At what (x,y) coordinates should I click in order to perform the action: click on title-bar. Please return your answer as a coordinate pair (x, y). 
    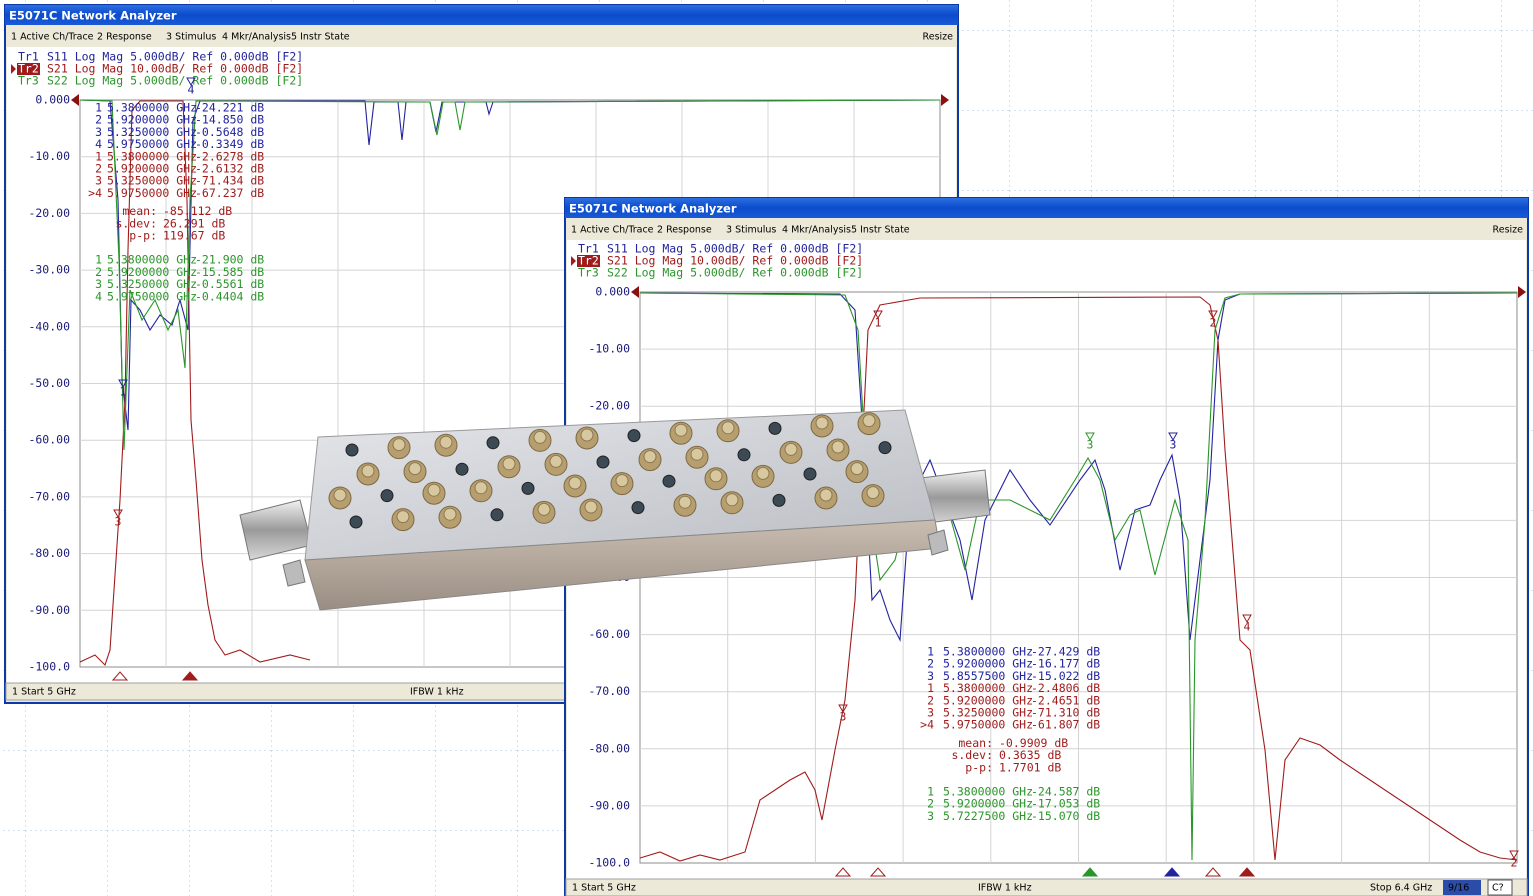
    Looking at the image, I should click on (481, 15).